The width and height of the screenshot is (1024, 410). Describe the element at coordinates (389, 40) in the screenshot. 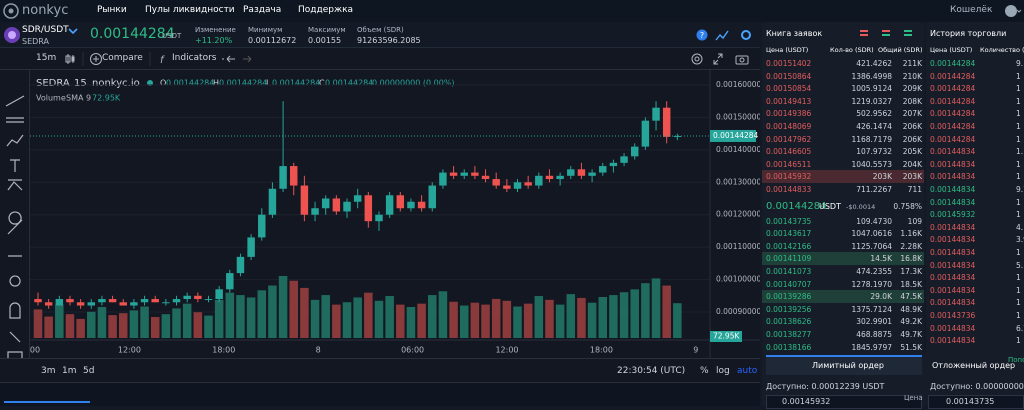

I see `stat-value: 91263596.2085` at that location.